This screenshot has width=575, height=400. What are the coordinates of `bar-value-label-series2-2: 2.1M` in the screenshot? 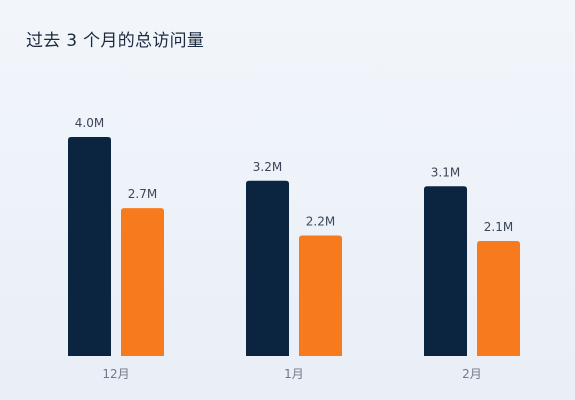 It's located at (498, 227).